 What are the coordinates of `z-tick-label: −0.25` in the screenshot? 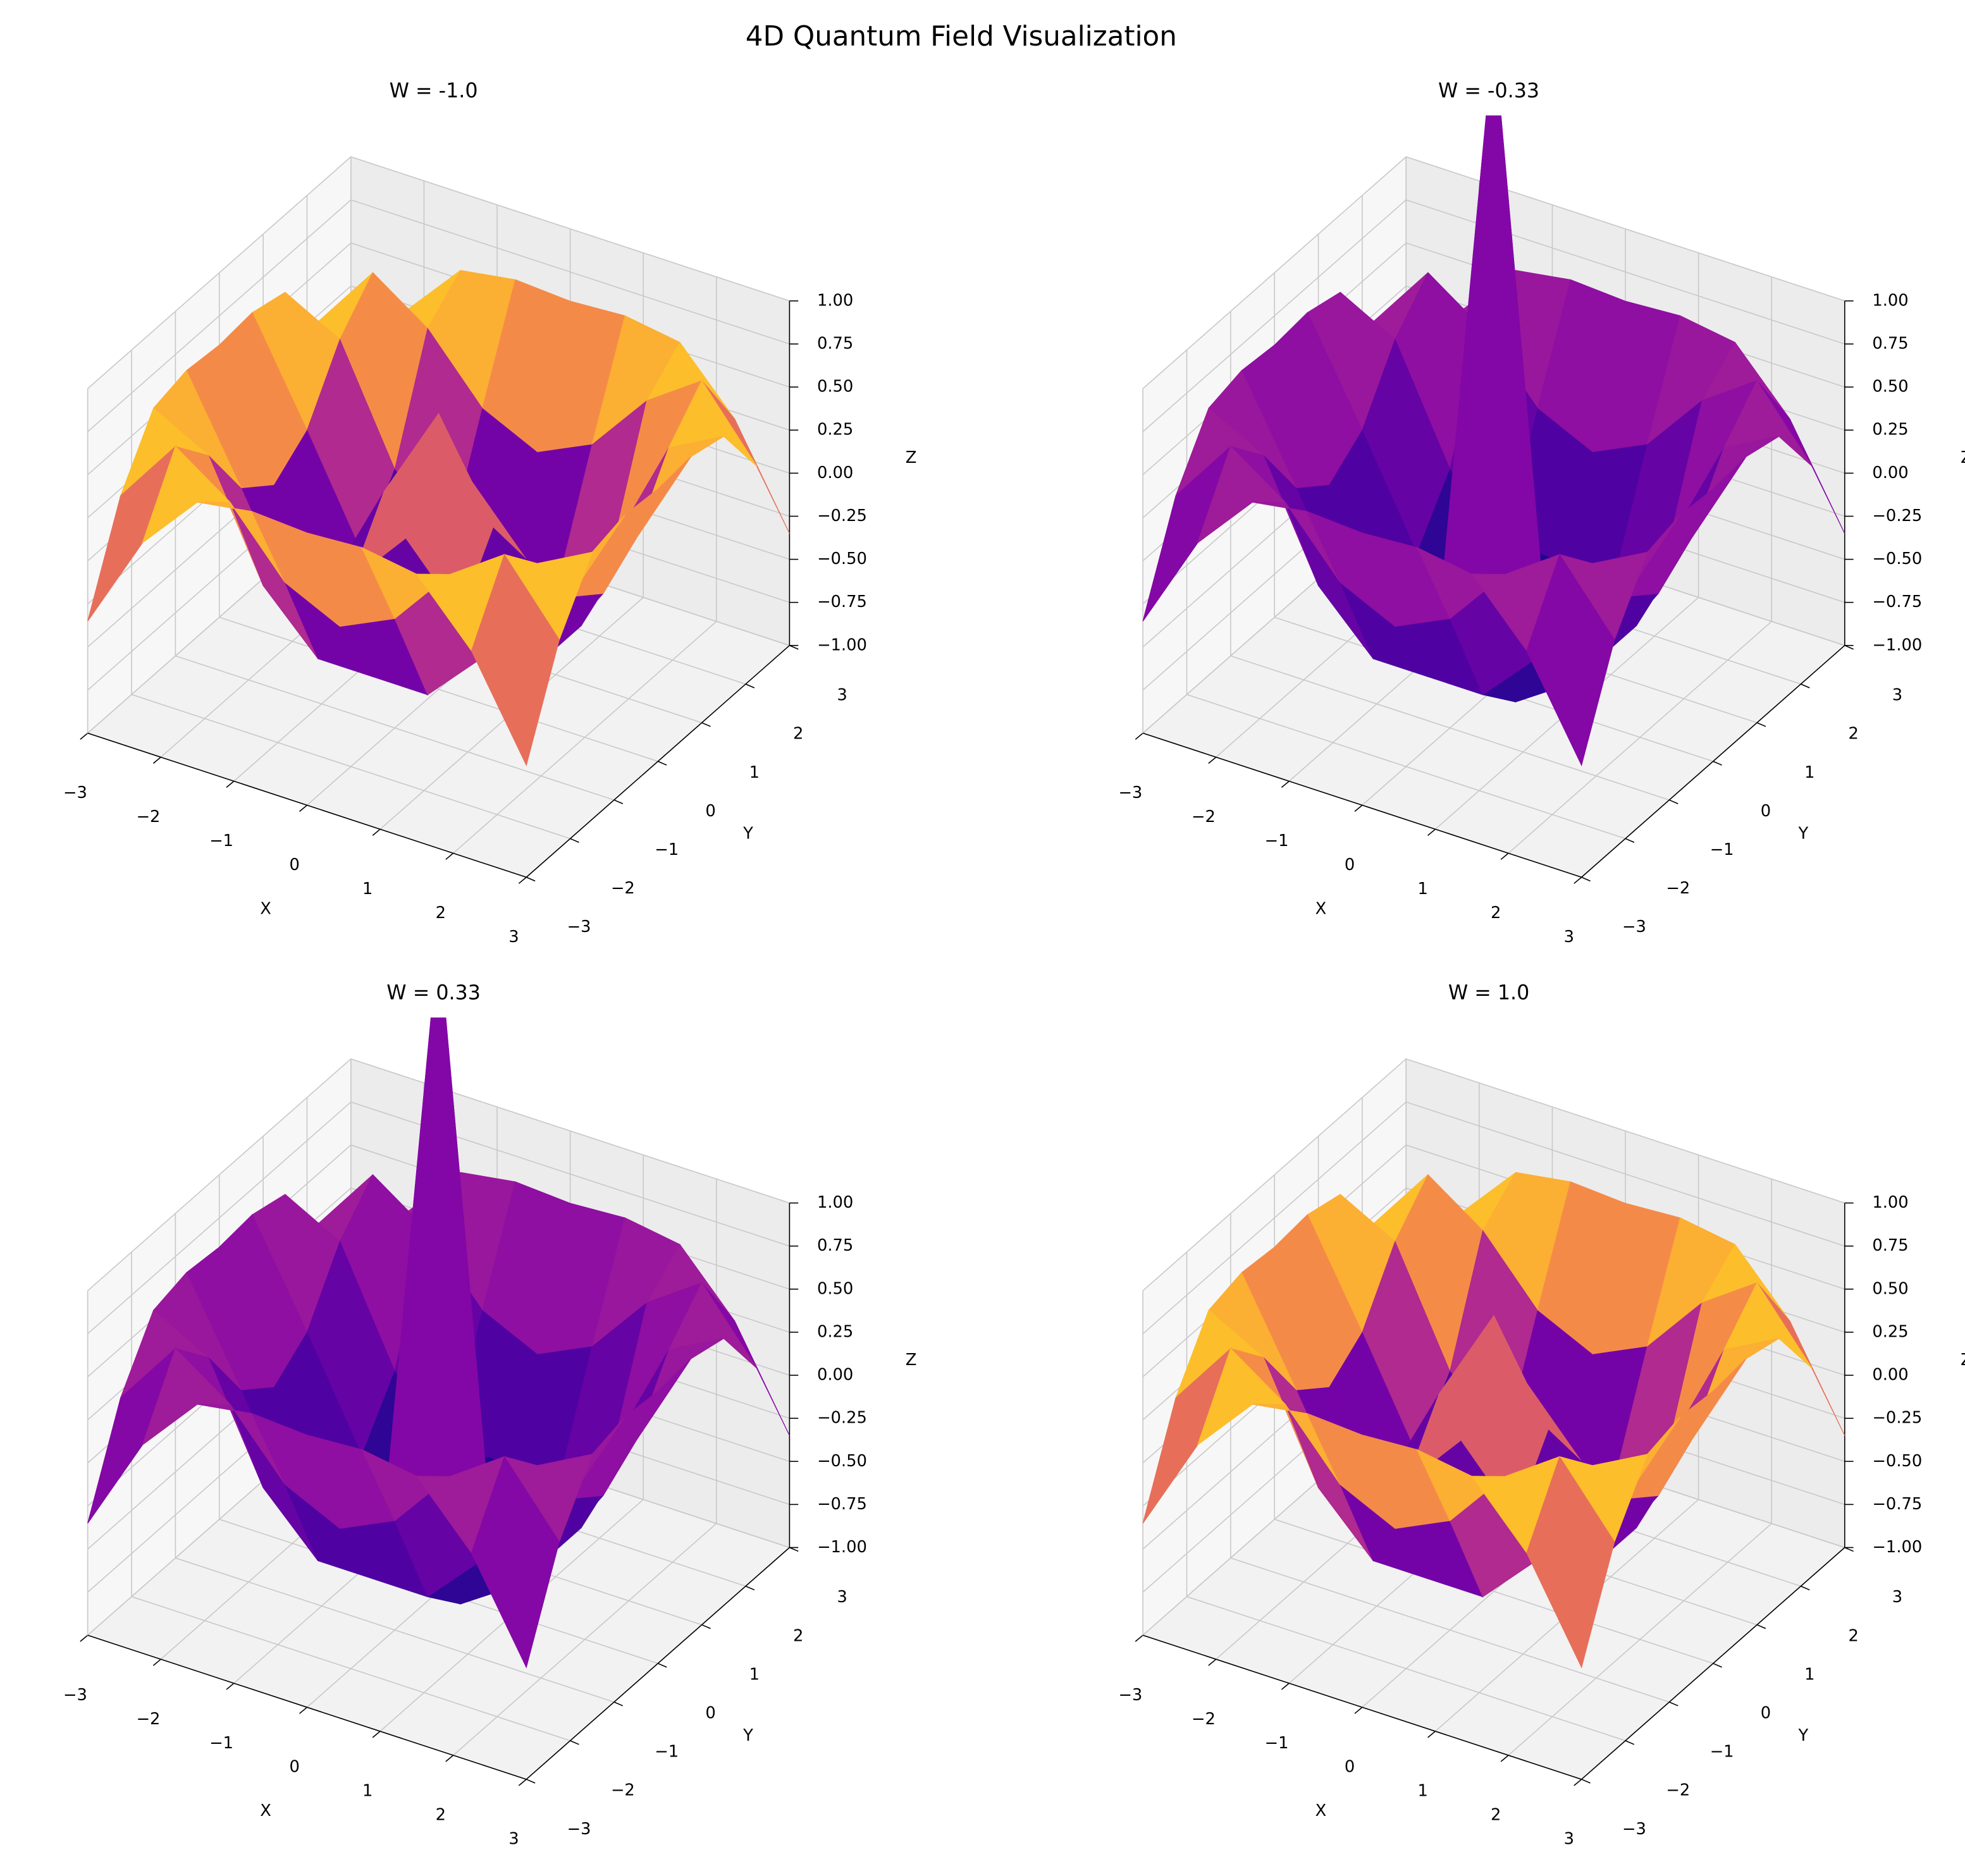 It's located at (1897, 515).